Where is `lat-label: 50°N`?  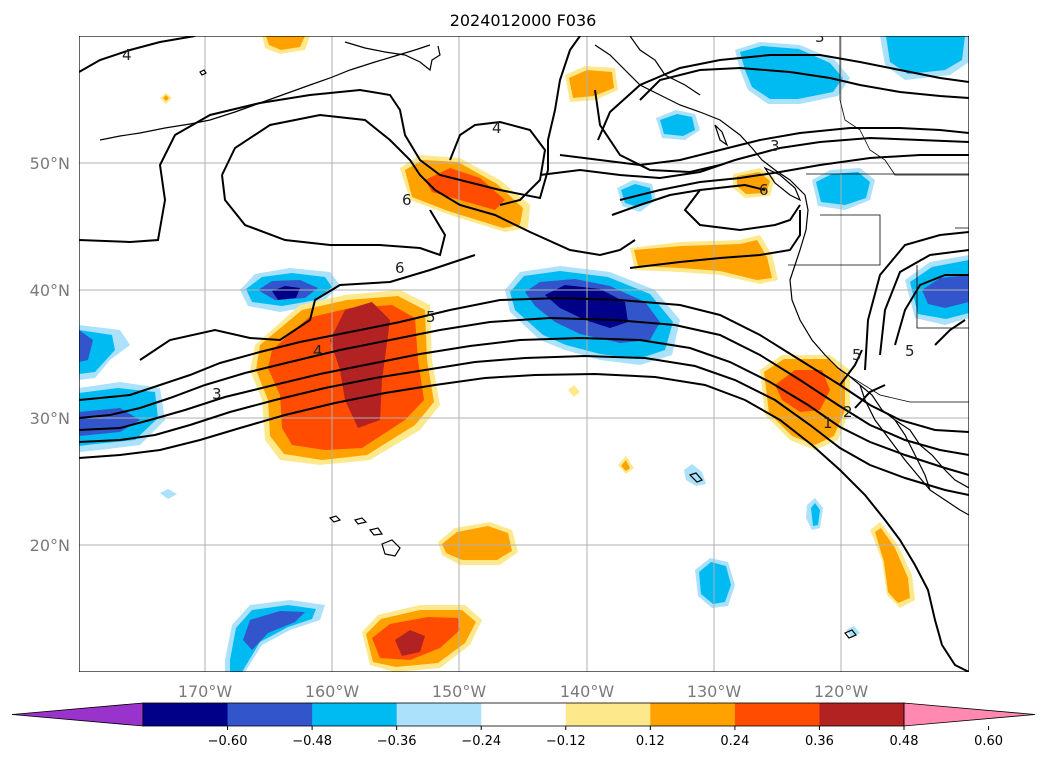
lat-label: 50°N is located at coordinates (50, 163).